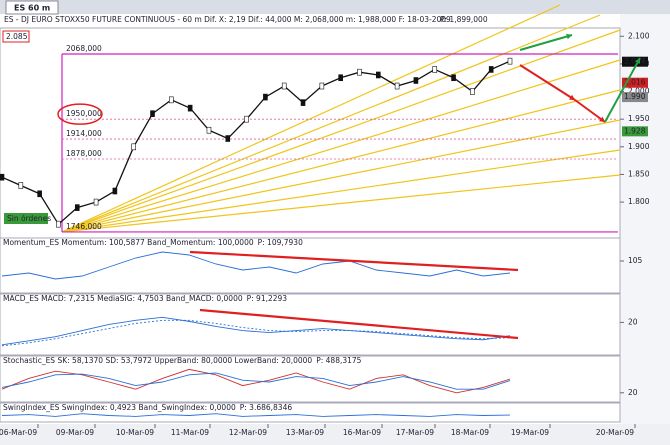 The width and height of the screenshot is (670, 445). I want to click on price-tick-label: 1.950, so click(639, 118).